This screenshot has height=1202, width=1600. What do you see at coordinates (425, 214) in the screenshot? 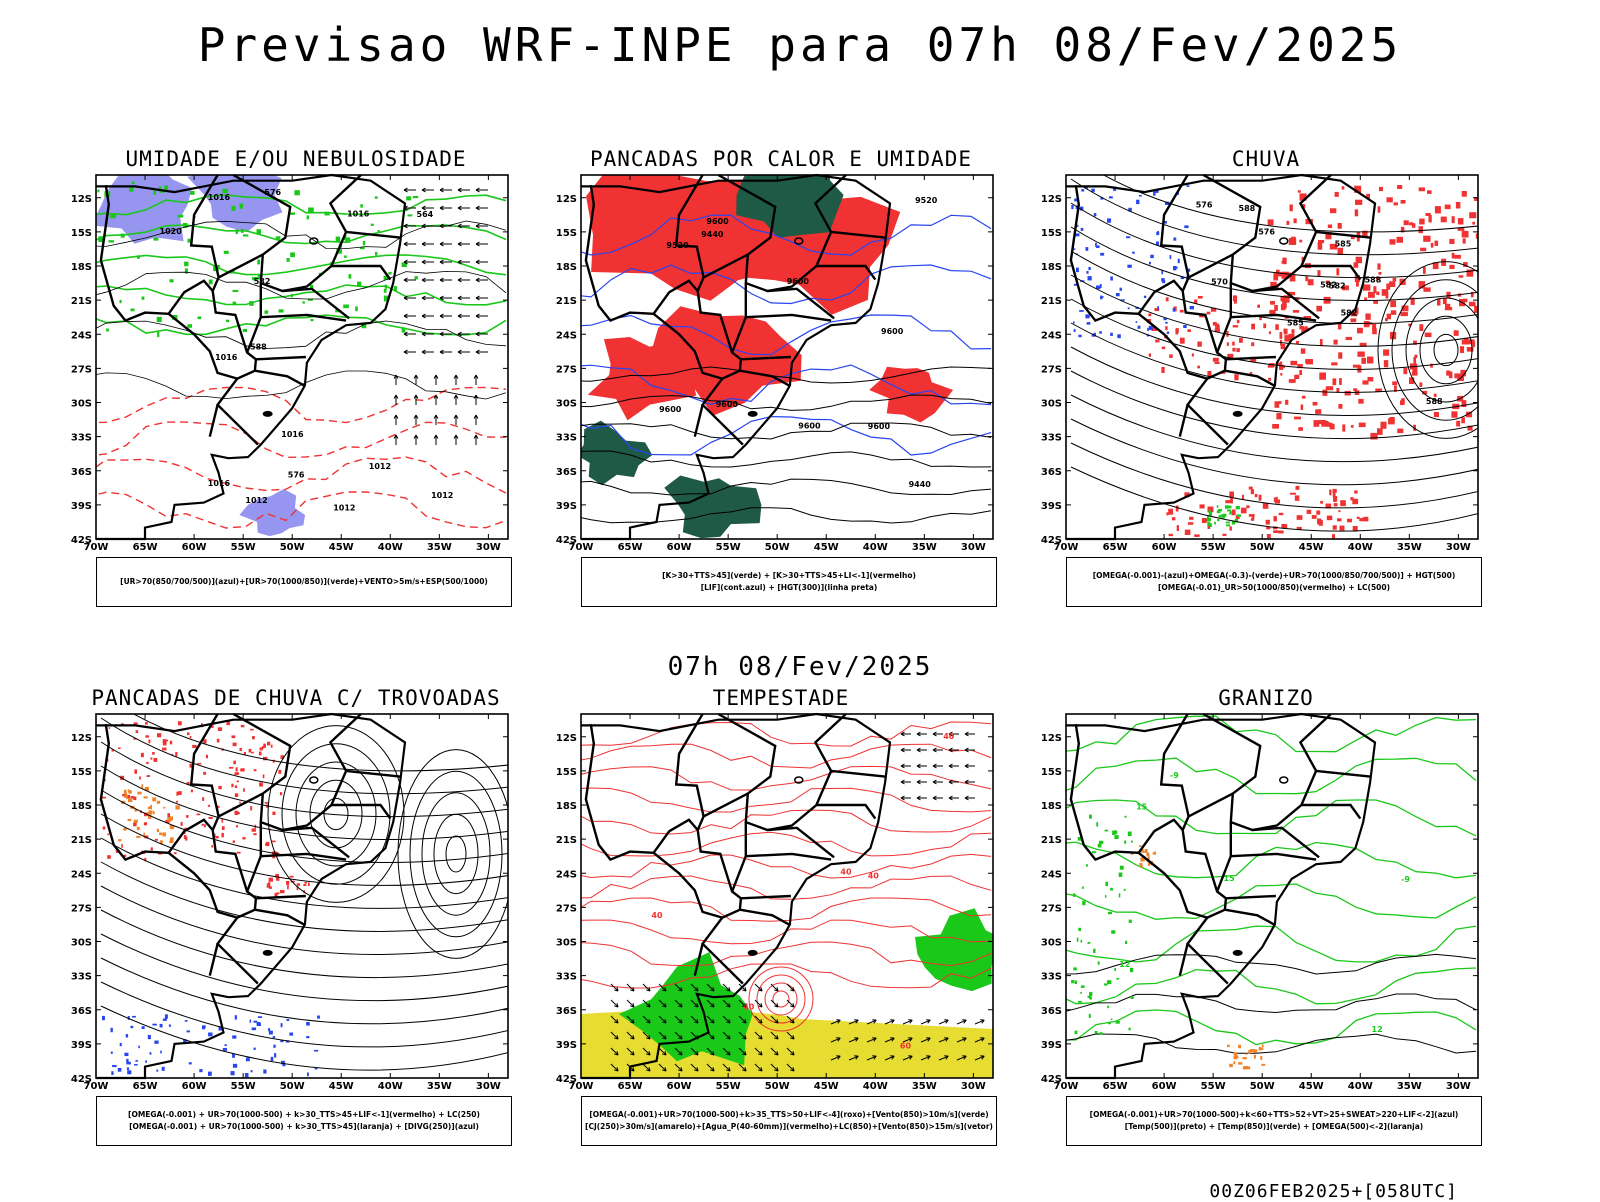
I see `contour-label: 564` at bounding box center [425, 214].